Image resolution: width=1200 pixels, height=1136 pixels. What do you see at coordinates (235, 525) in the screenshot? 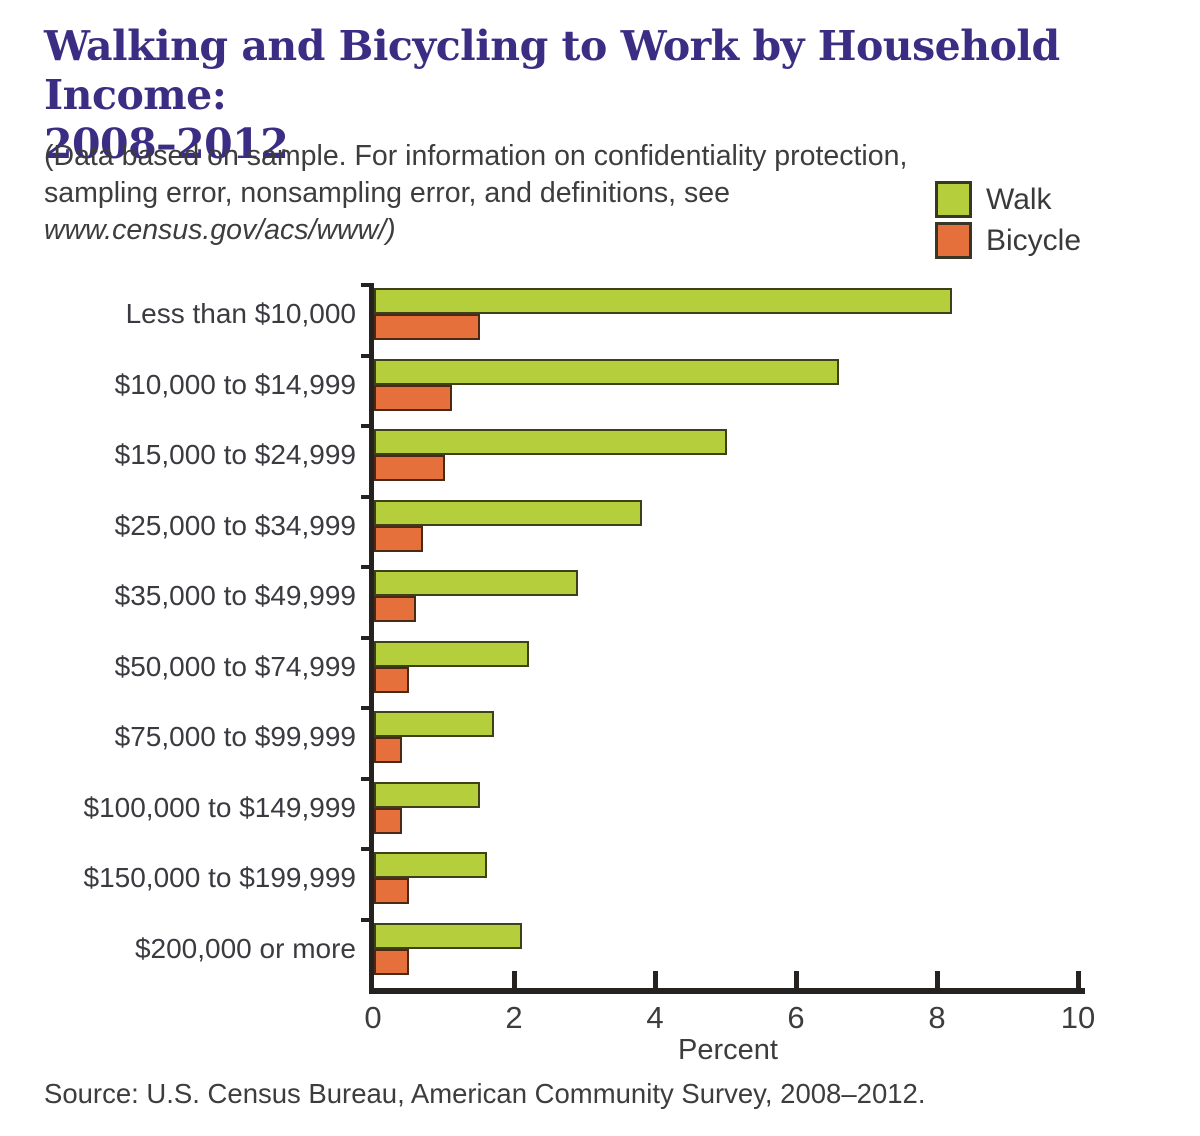
I see `category-label: $25,000 to $34,999` at bounding box center [235, 525].